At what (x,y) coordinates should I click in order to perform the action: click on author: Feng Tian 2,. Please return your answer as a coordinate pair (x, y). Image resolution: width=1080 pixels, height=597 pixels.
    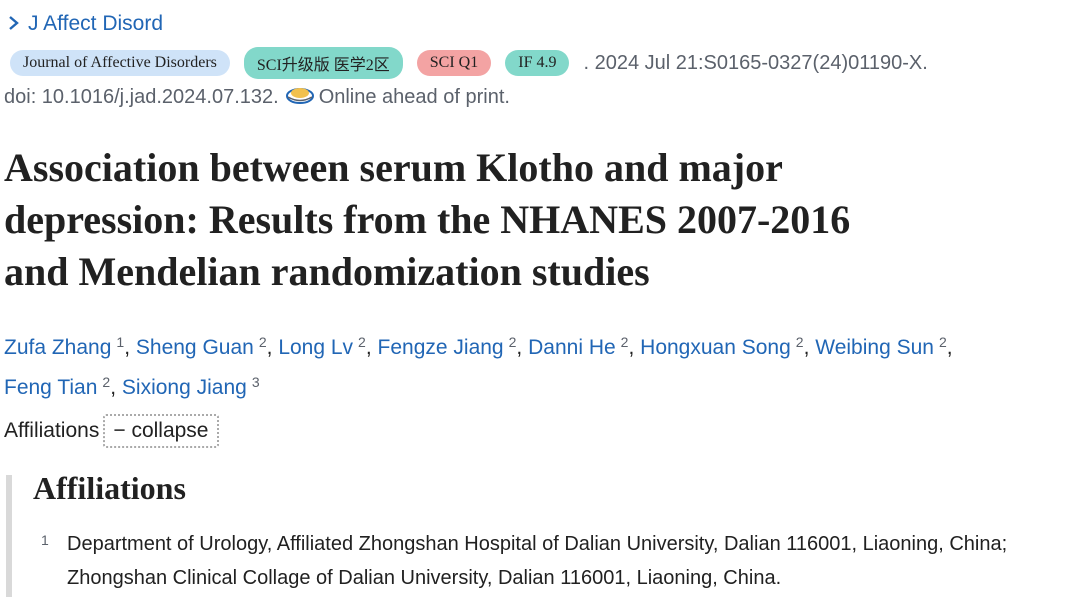
    Looking at the image, I should click on (60, 386).